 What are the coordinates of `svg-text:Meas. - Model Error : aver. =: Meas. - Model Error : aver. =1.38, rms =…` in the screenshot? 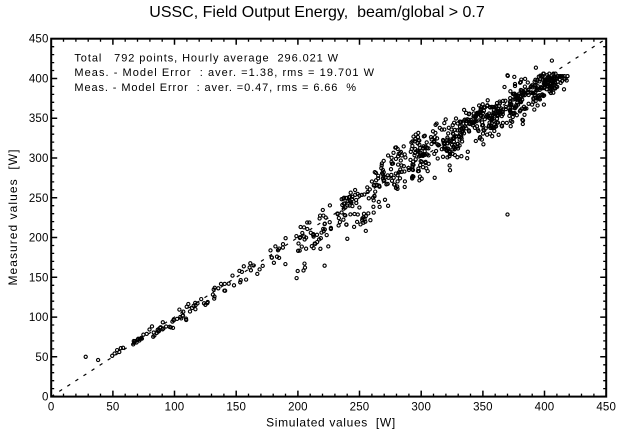 It's located at (224, 73).